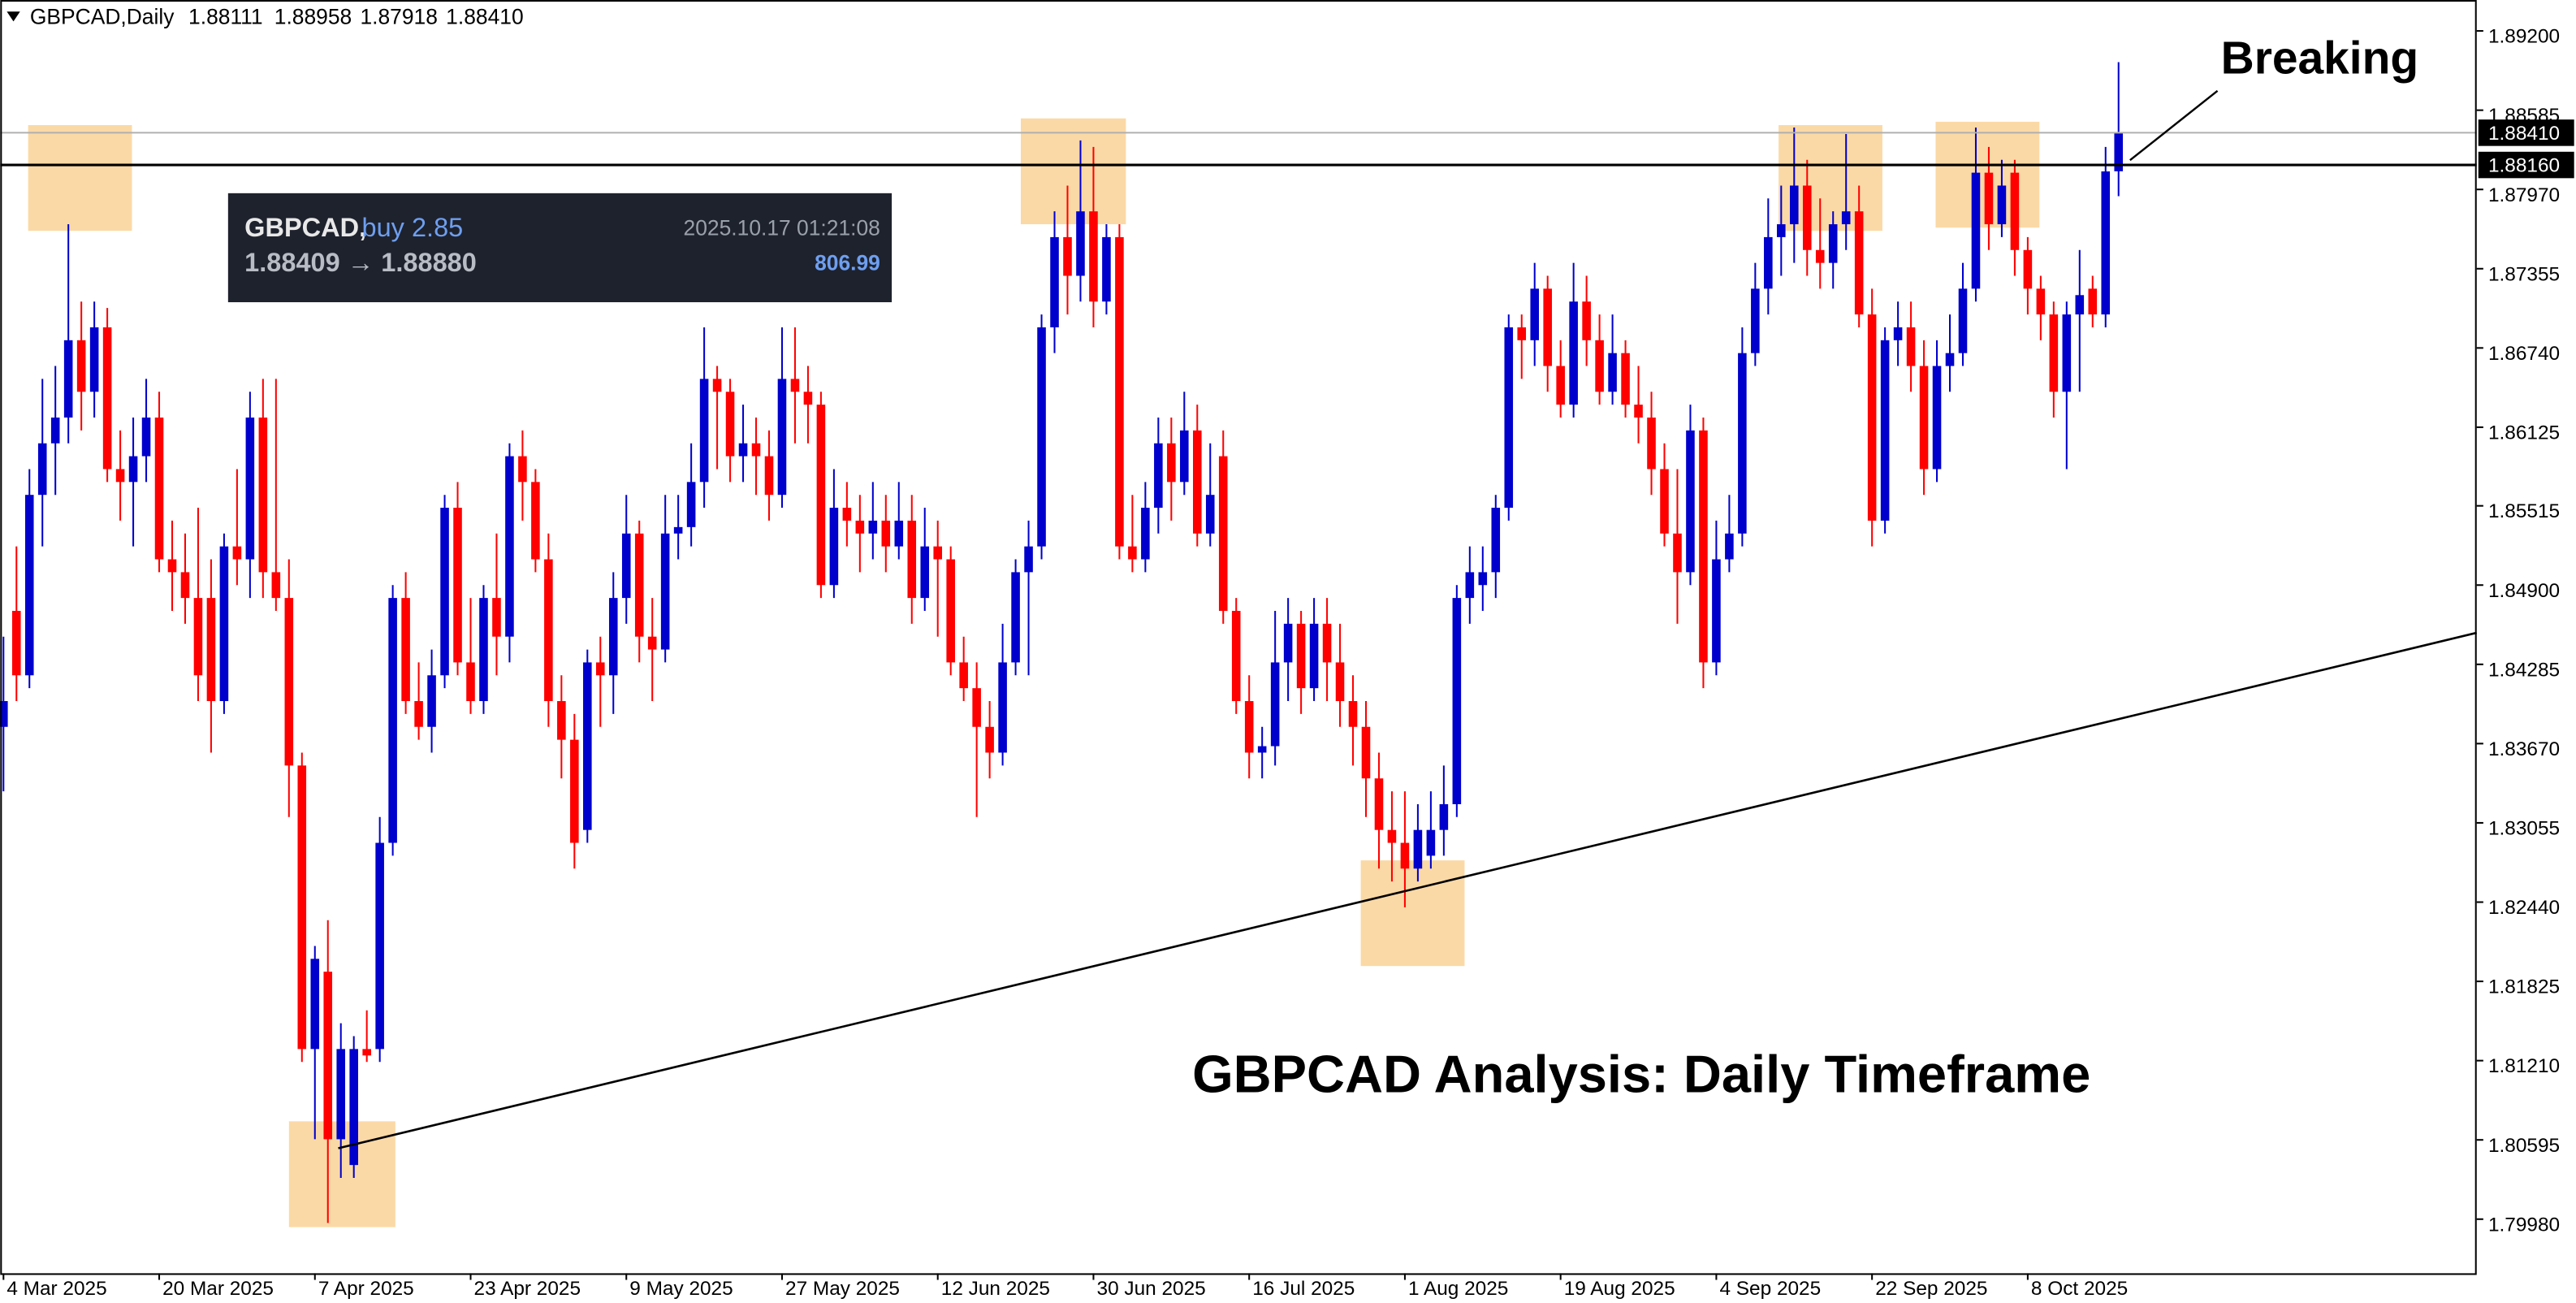  What do you see at coordinates (2174, 126) in the screenshot?
I see `annotation-pointer` at bounding box center [2174, 126].